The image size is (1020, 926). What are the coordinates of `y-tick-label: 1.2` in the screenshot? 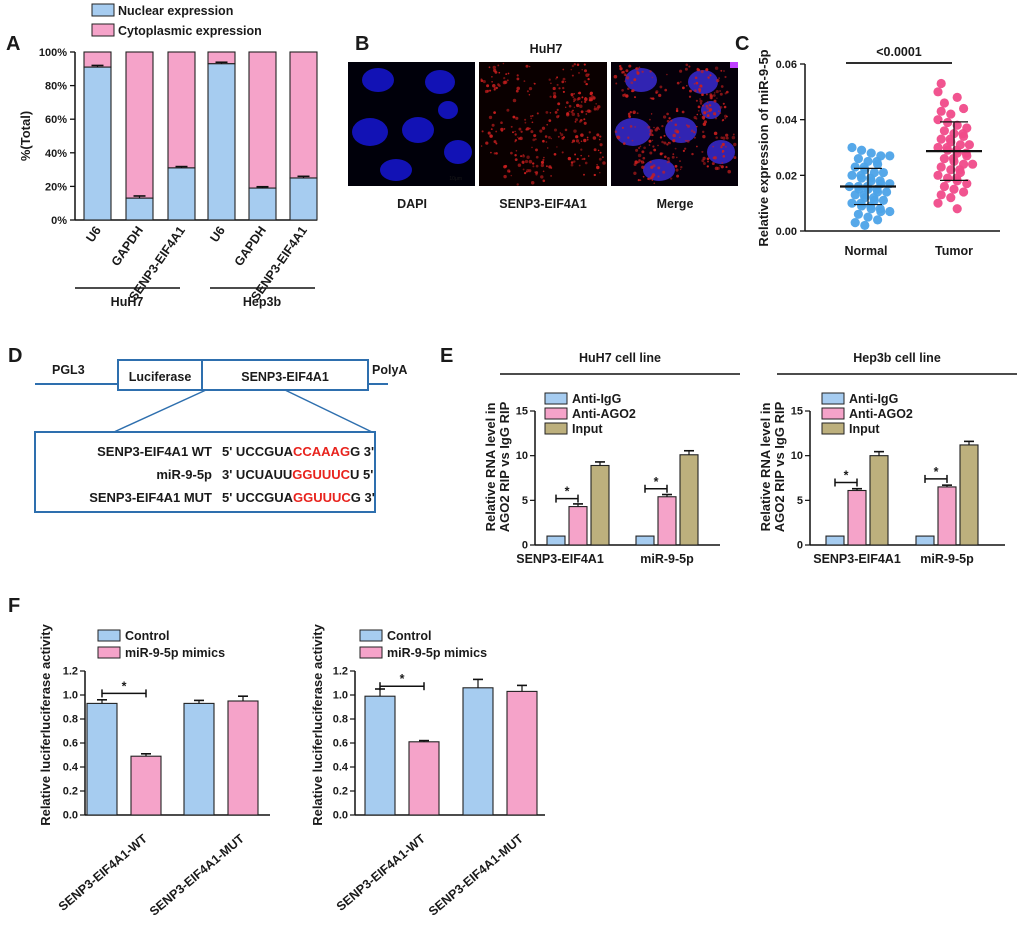 It's located at (340, 672).